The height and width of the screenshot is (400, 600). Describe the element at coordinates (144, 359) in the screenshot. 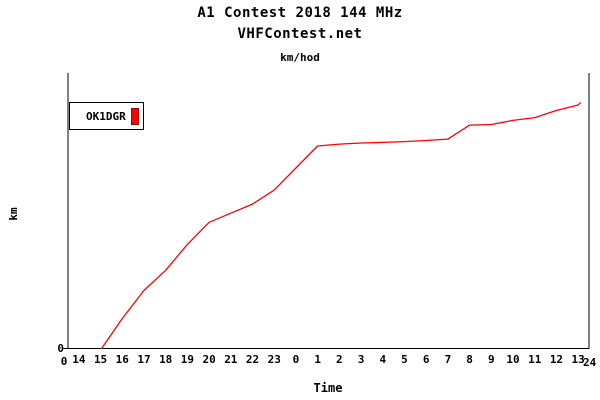

I see `x-tick-label: 17` at that location.